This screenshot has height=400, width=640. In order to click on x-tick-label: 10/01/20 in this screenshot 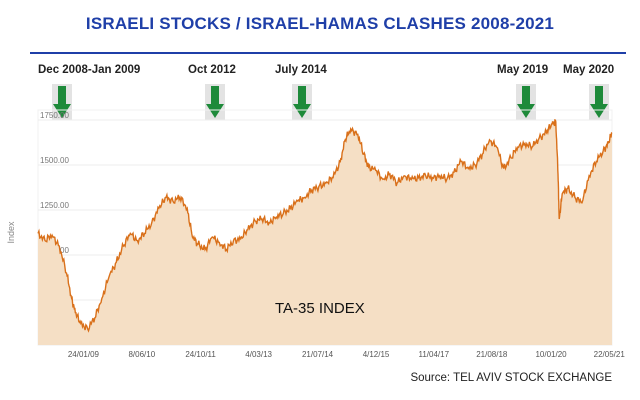, I will do `click(551, 354)`.